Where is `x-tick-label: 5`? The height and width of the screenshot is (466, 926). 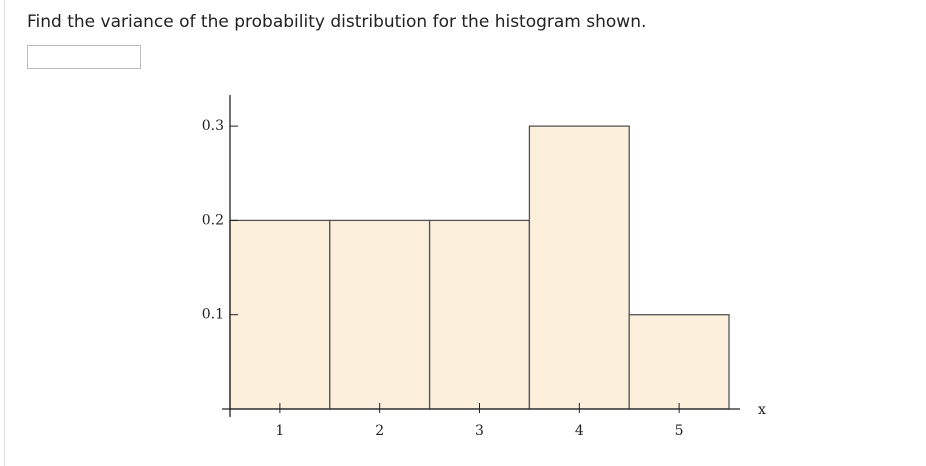 x-tick-label: 5 is located at coordinates (679, 431).